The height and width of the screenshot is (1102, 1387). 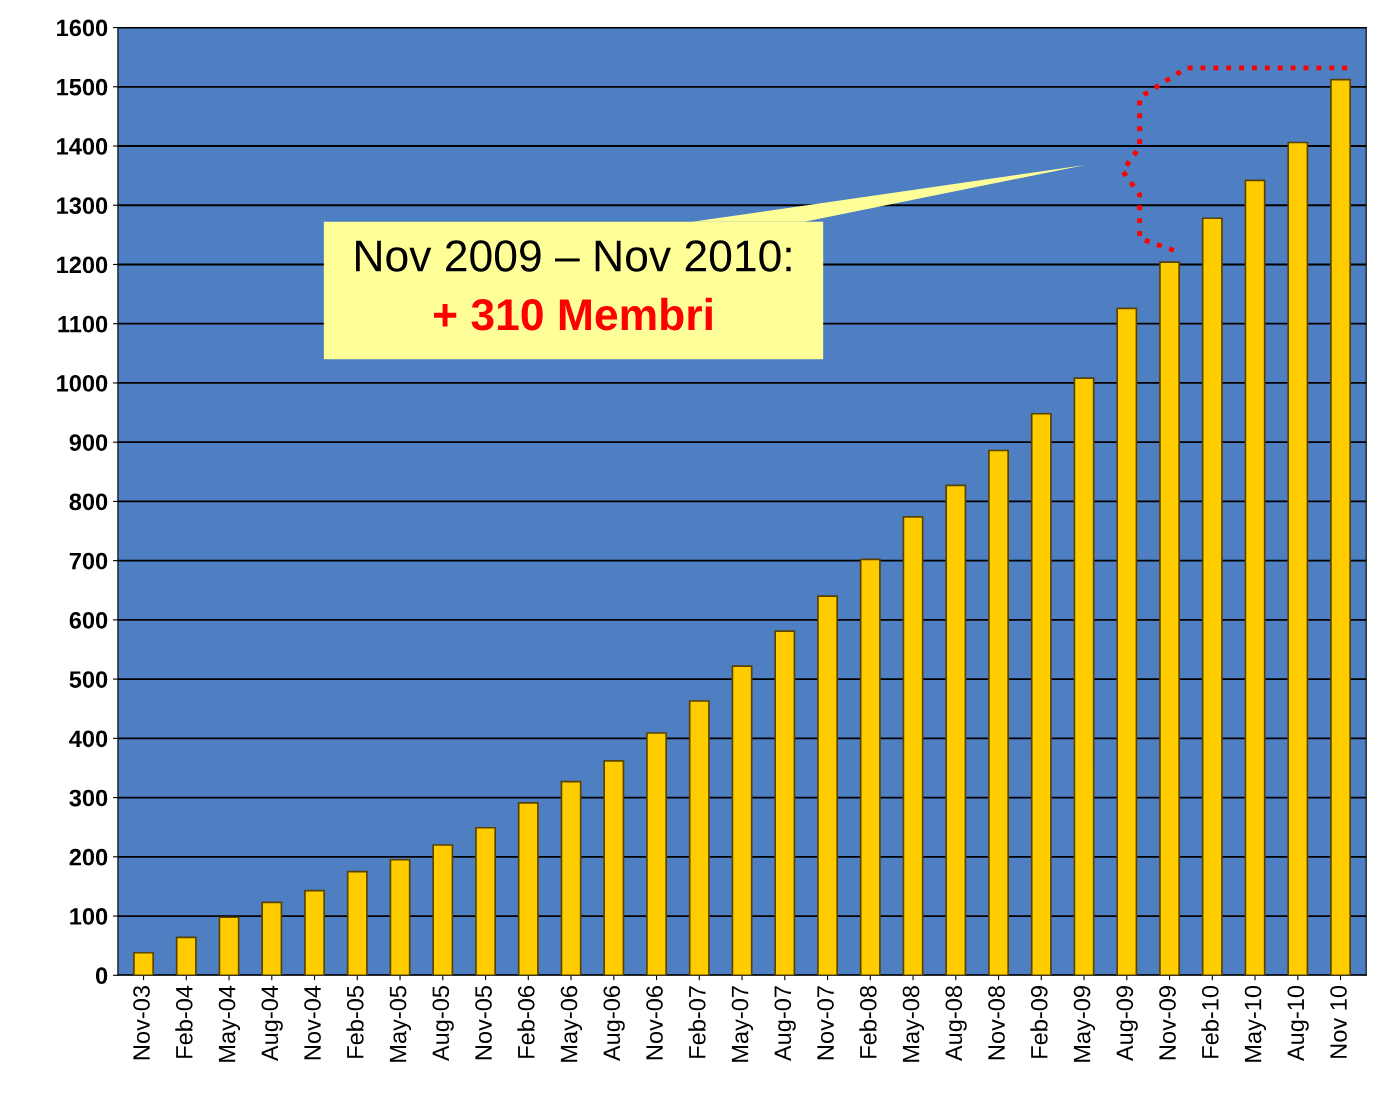 What do you see at coordinates (1167, 1023) in the screenshot?
I see `x-tick-label: Nov-09` at bounding box center [1167, 1023].